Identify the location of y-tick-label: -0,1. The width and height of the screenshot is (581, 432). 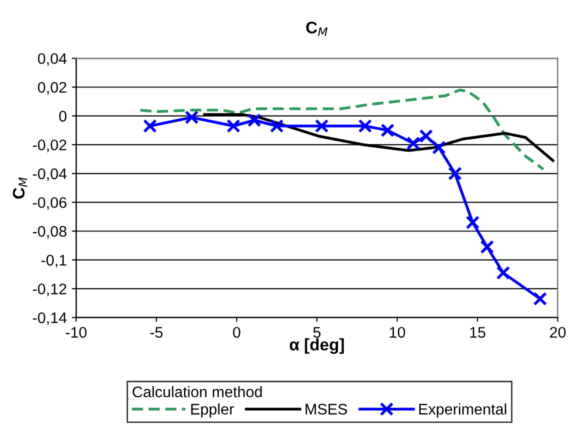
(53, 261).